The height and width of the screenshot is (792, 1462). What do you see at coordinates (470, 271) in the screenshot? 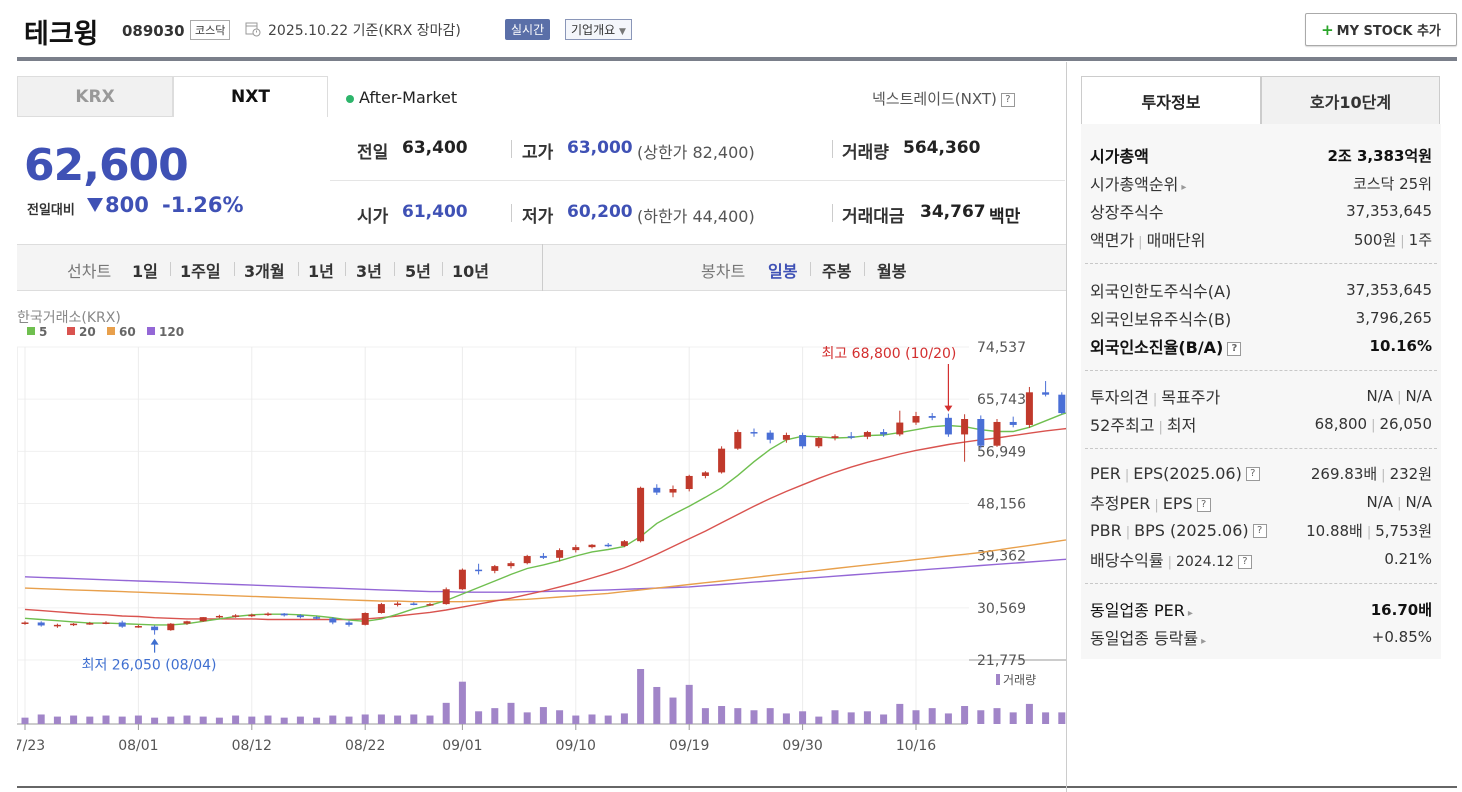
I see `period-10y: 10년` at bounding box center [470, 271].